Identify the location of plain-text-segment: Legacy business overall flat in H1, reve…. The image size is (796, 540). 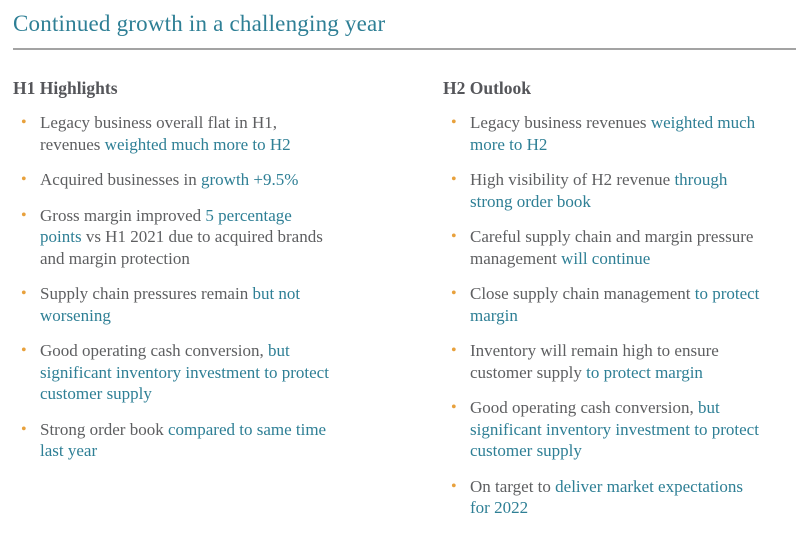
(158, 133).